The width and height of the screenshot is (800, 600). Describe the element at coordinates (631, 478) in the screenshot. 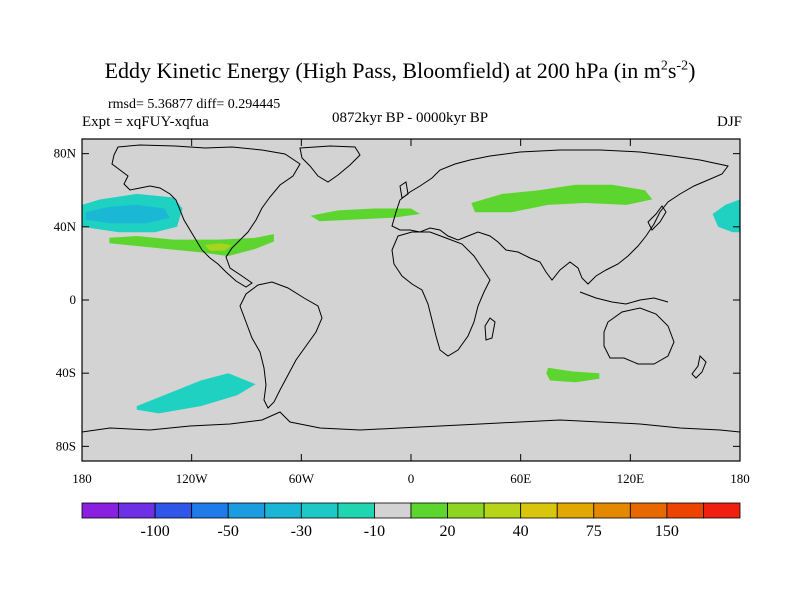

I see `lon-label: 120E` at that location.